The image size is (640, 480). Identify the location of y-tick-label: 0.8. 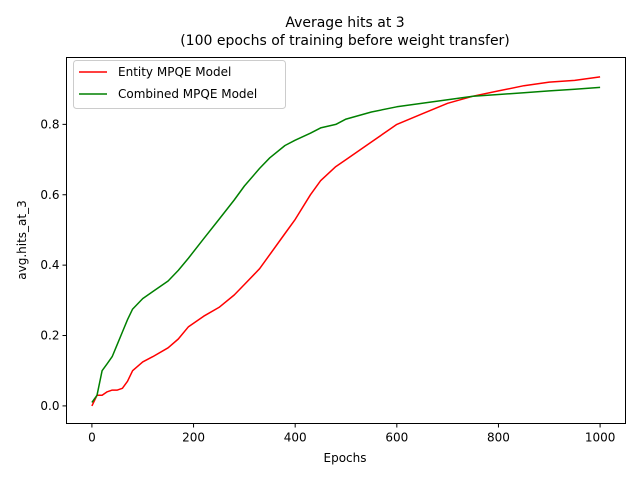
(49, 124).